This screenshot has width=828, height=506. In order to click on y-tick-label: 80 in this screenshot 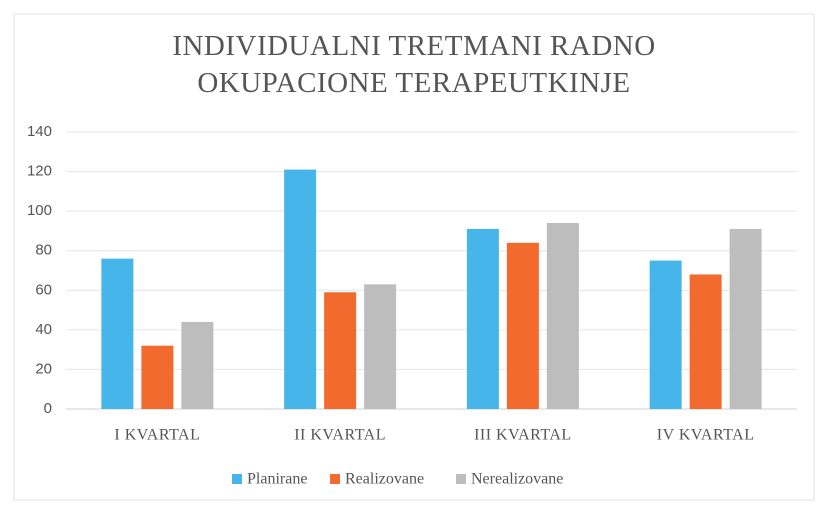, I will do `click(43, 250)`.